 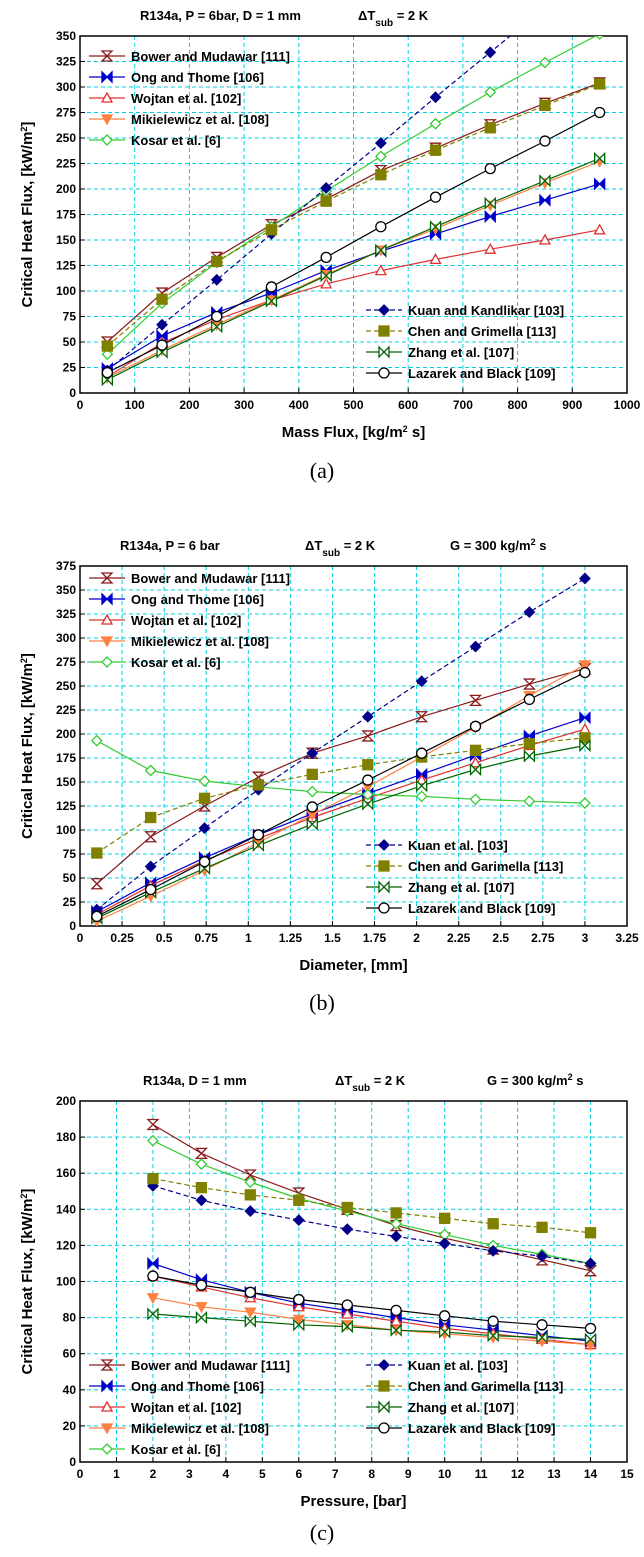 What do you see at coordinates (200, 119) in the screenshot?
I see `legend-label: Mikielewicz et al. [108]` at bounding box center [200, 119].